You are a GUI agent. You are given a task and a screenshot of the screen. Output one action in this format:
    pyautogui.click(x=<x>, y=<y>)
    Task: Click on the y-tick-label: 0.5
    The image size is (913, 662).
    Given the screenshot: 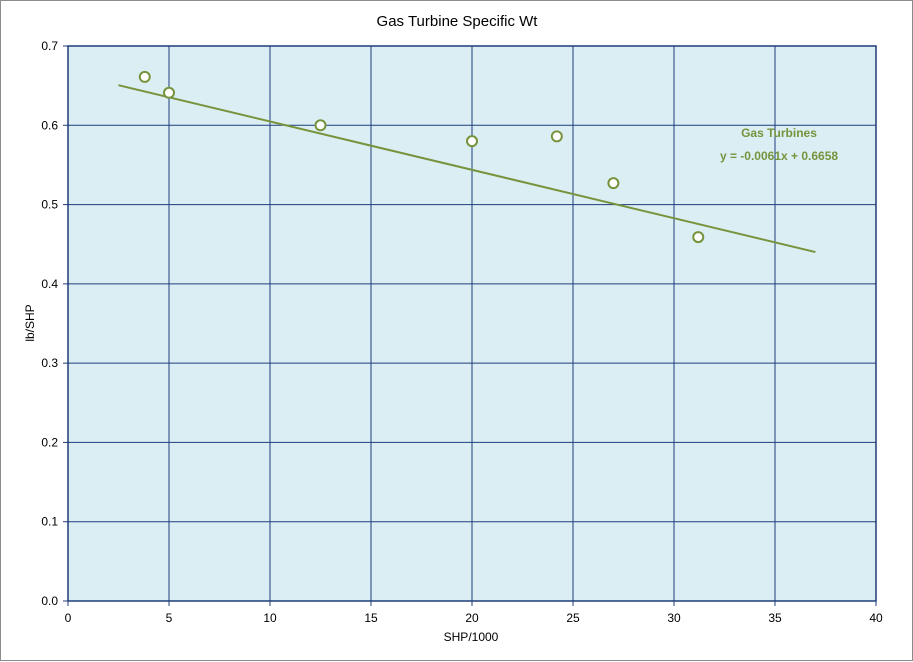 What is the action you would take?
    pyautogui.click(x=49, y=205)
    